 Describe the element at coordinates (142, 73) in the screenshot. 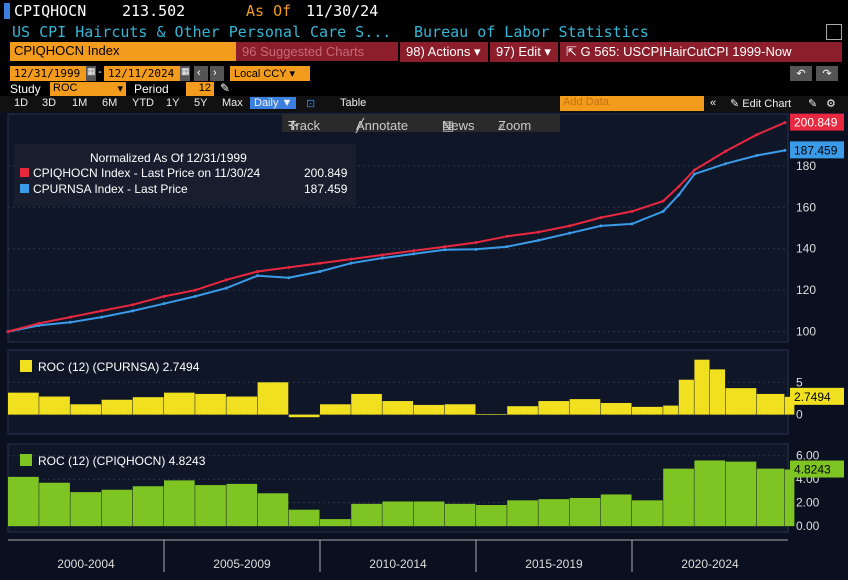

I see `end-date-field: 12/11/2024` at that location.